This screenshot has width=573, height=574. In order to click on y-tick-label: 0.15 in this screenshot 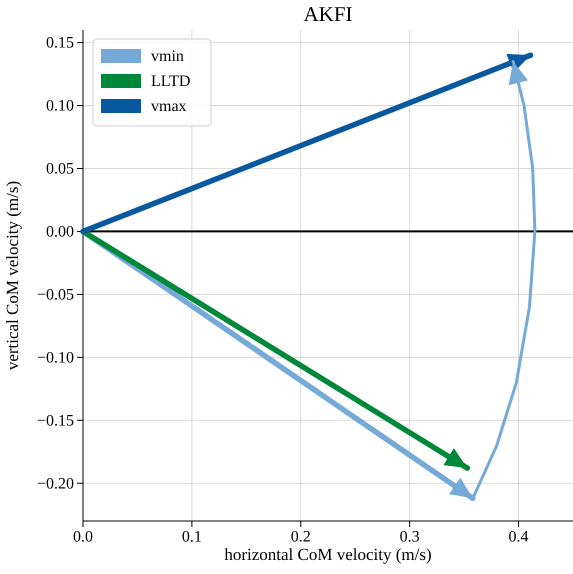, I will do `click(60, 43)`.